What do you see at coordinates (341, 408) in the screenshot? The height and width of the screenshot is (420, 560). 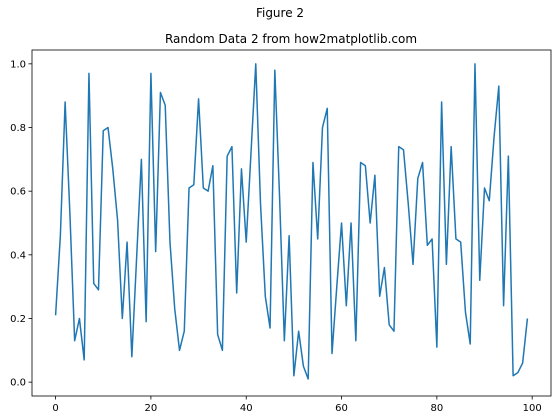 I see `x-tick-label: 60` at bounding box center [341, 408].